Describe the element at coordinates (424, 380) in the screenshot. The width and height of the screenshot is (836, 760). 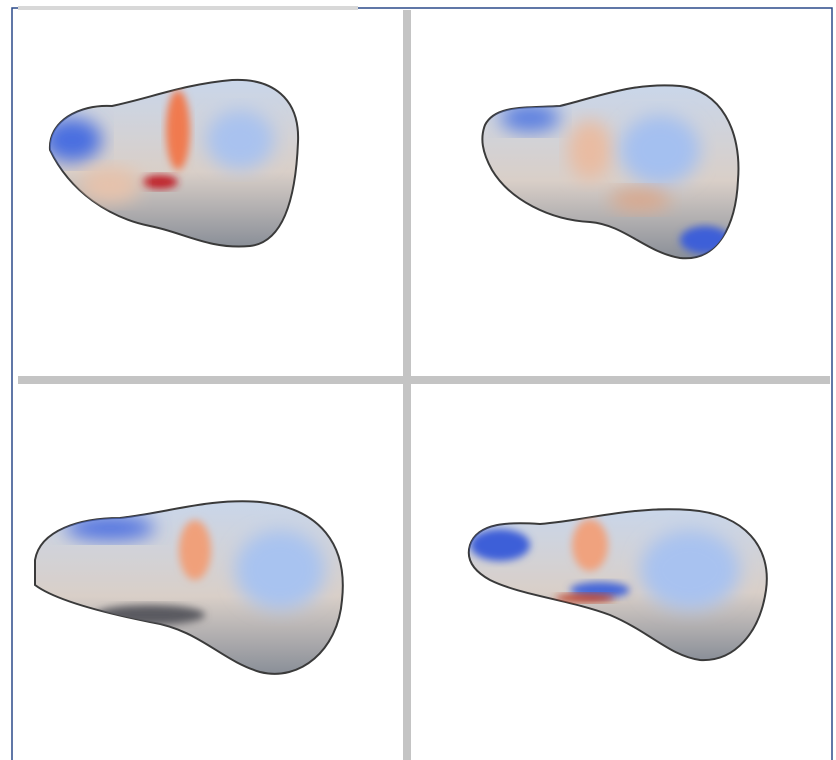
I see `horizontal-divider` at that location.